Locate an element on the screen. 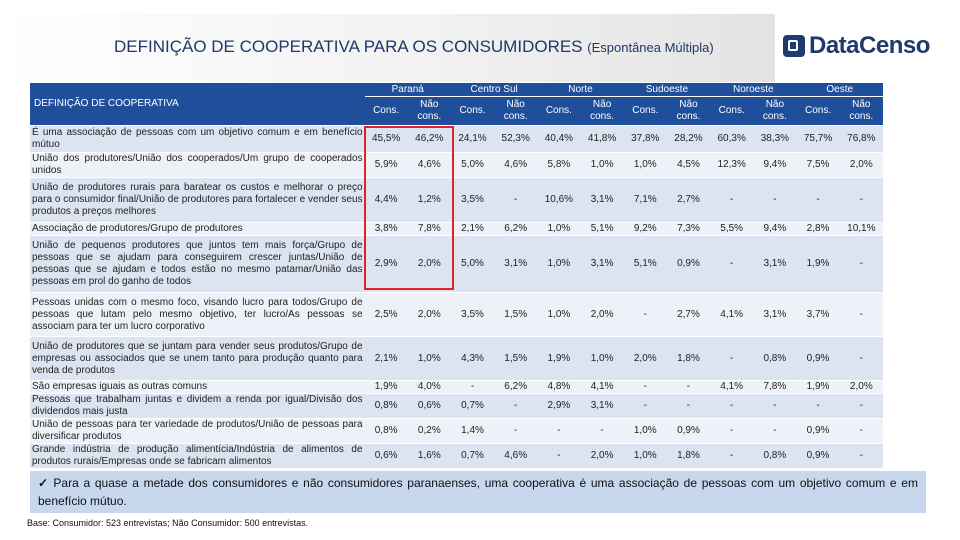  row-value: 46,2% is located at coordinates (429, 139).